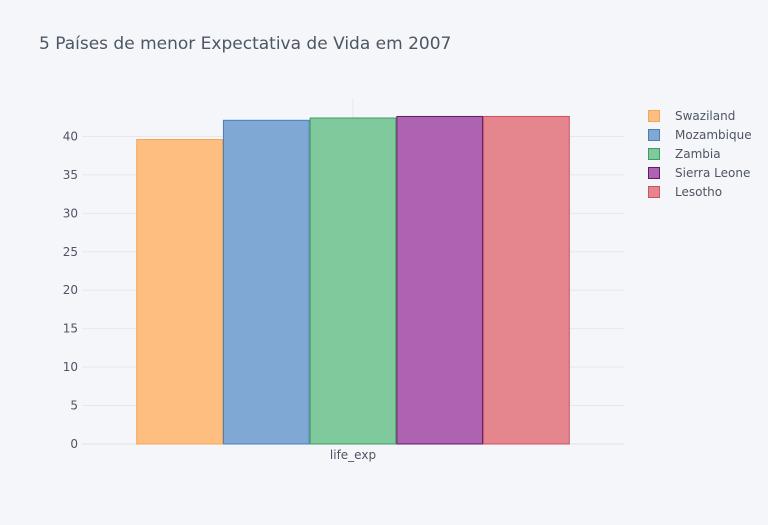  Describe the element at coordinates (179, 292) in the screenshot. I see `bar-swaziland` at that location.